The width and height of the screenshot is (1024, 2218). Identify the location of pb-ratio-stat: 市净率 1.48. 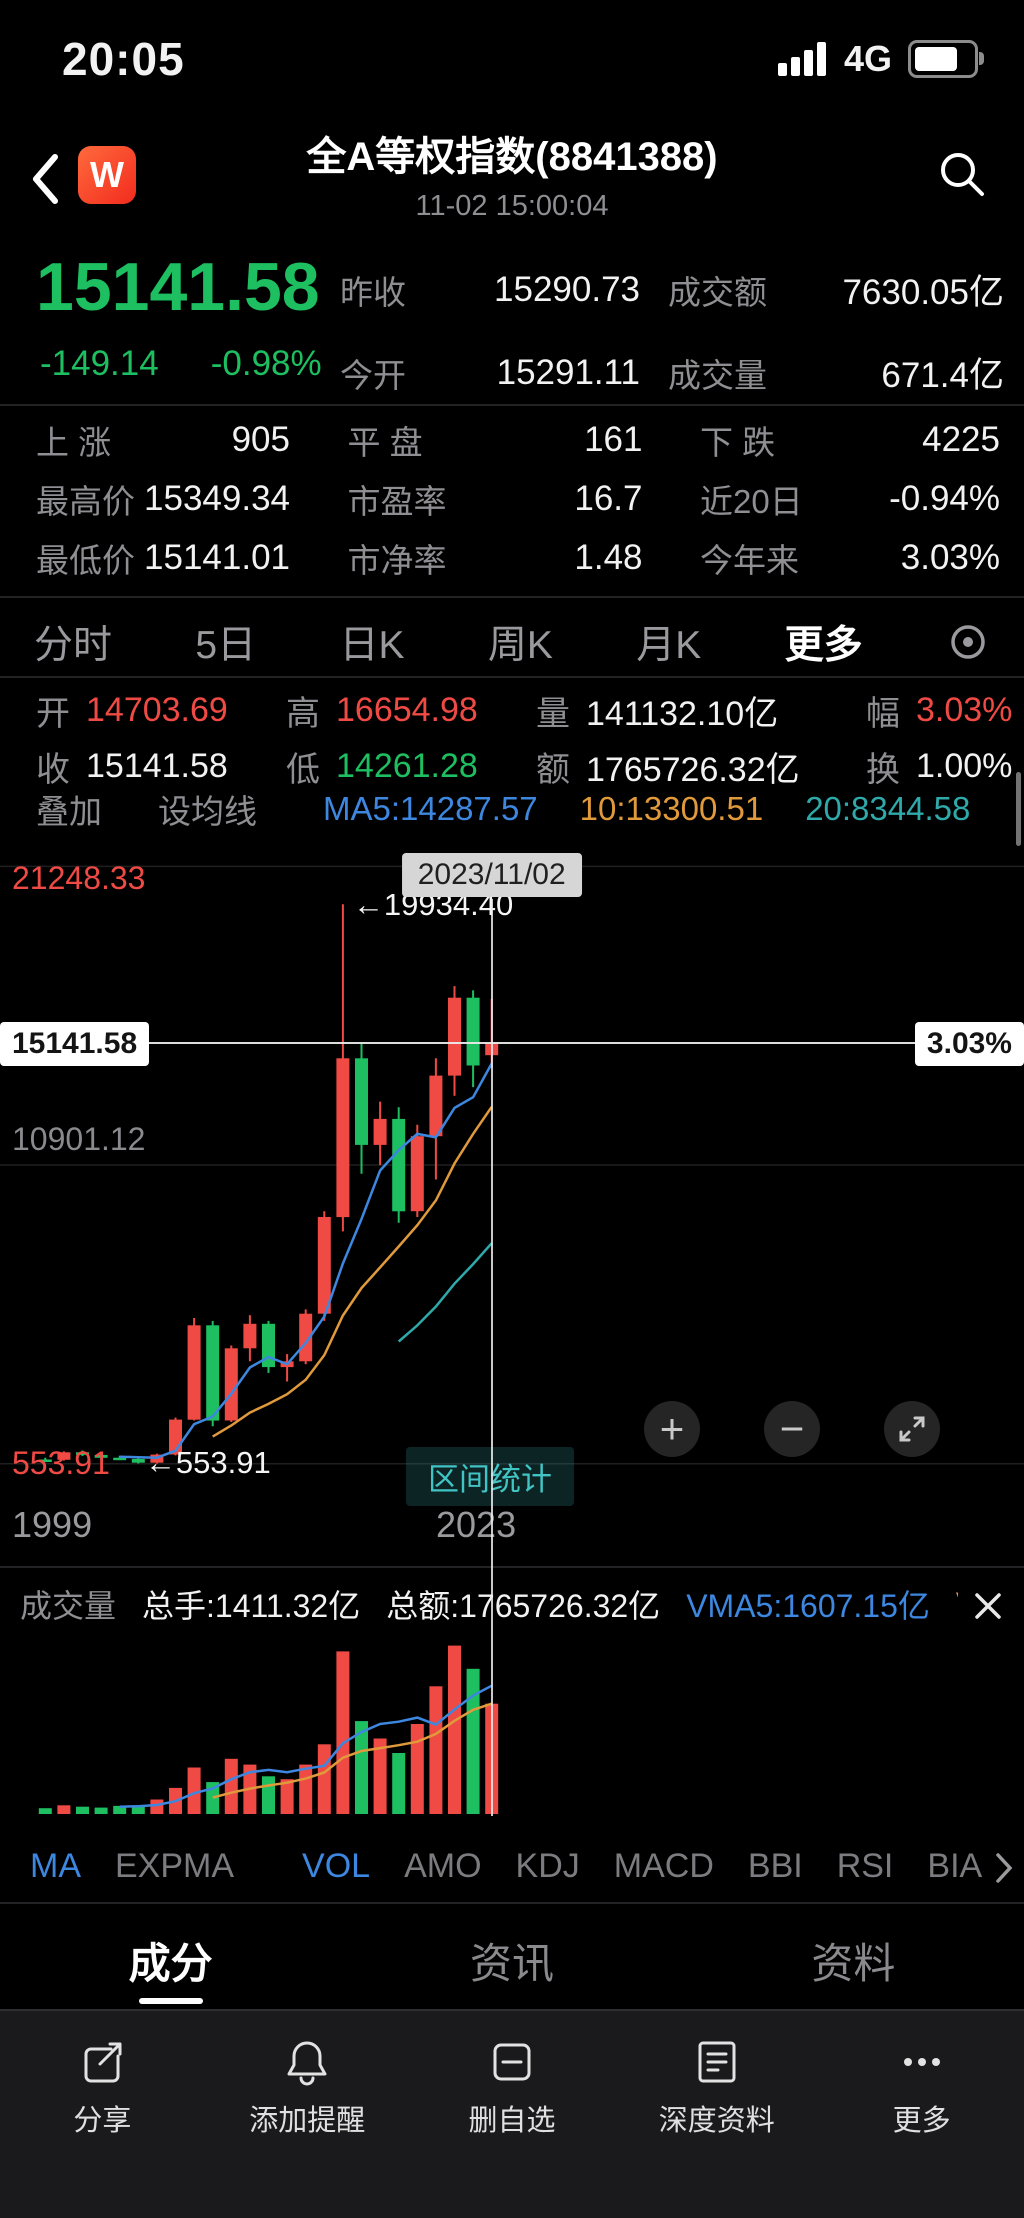
(495, 558).